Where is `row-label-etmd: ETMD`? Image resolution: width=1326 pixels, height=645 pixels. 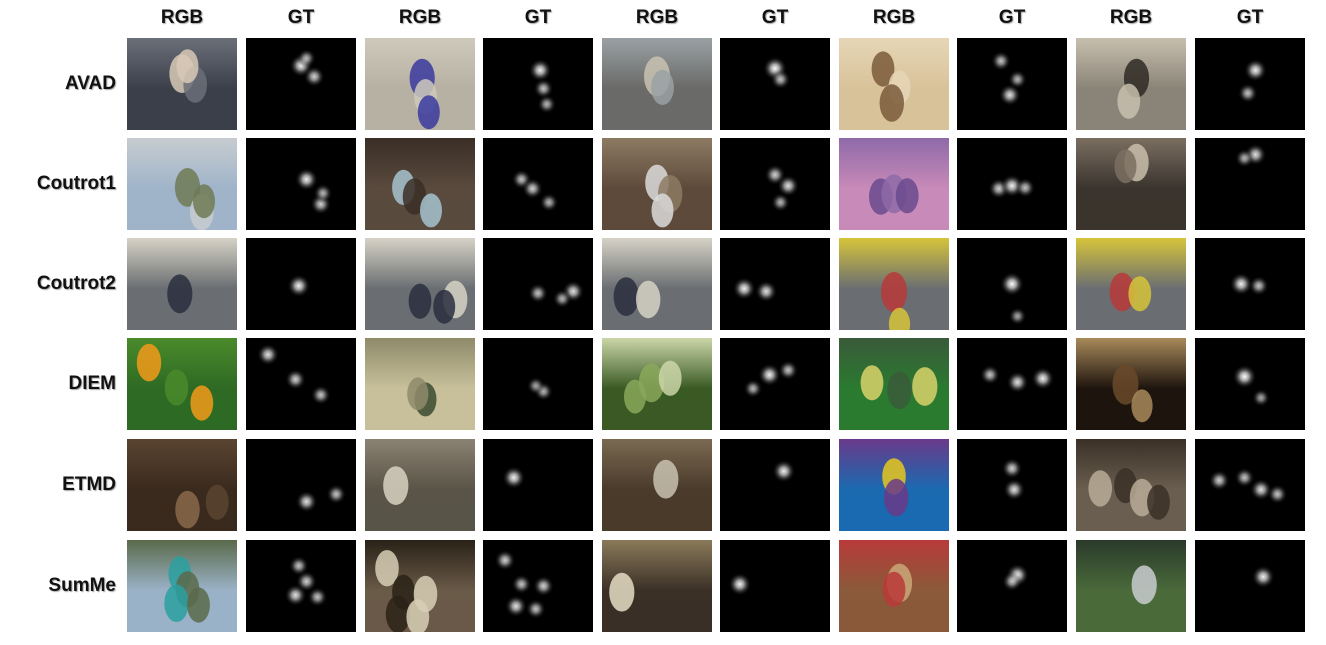 row-label-etmd: ETMD is located at coordinates (89, 484).